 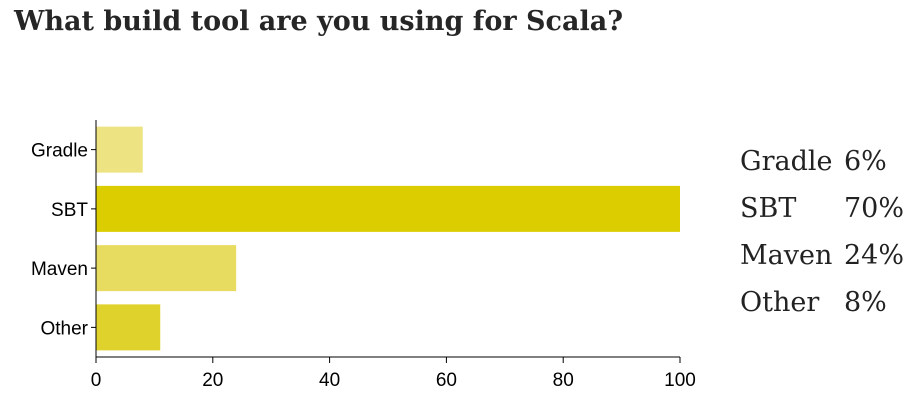 What do you see at coordinates (874, 208) in the screenshot?
I see `legend-value: 70%` at bounding box center [874, 208].